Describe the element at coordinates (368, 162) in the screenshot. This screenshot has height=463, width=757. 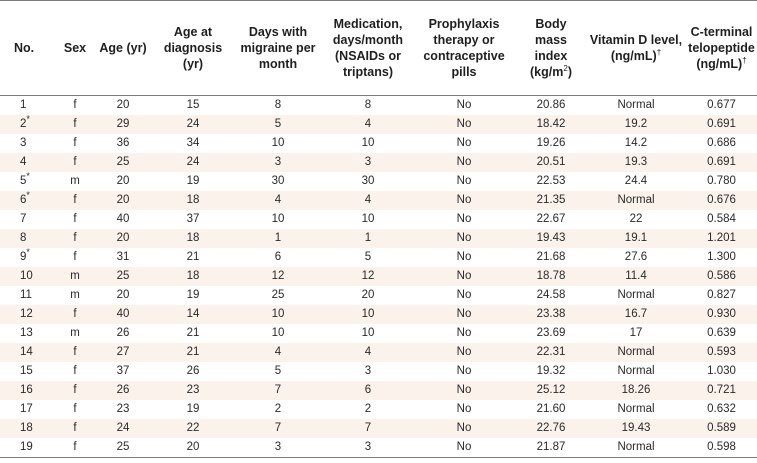
I see `cell-medication: 3` at that location.